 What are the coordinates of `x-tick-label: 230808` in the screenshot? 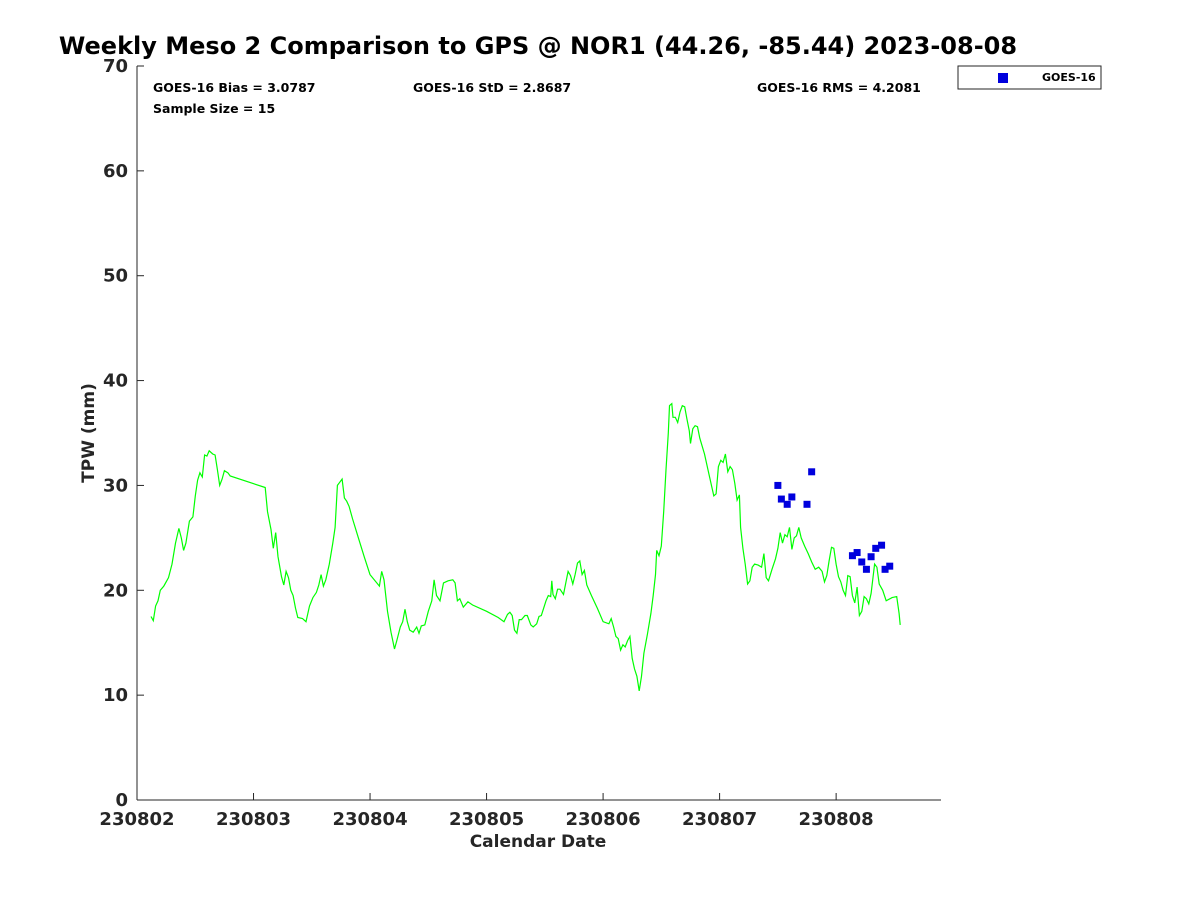 It's located at (836, 819).